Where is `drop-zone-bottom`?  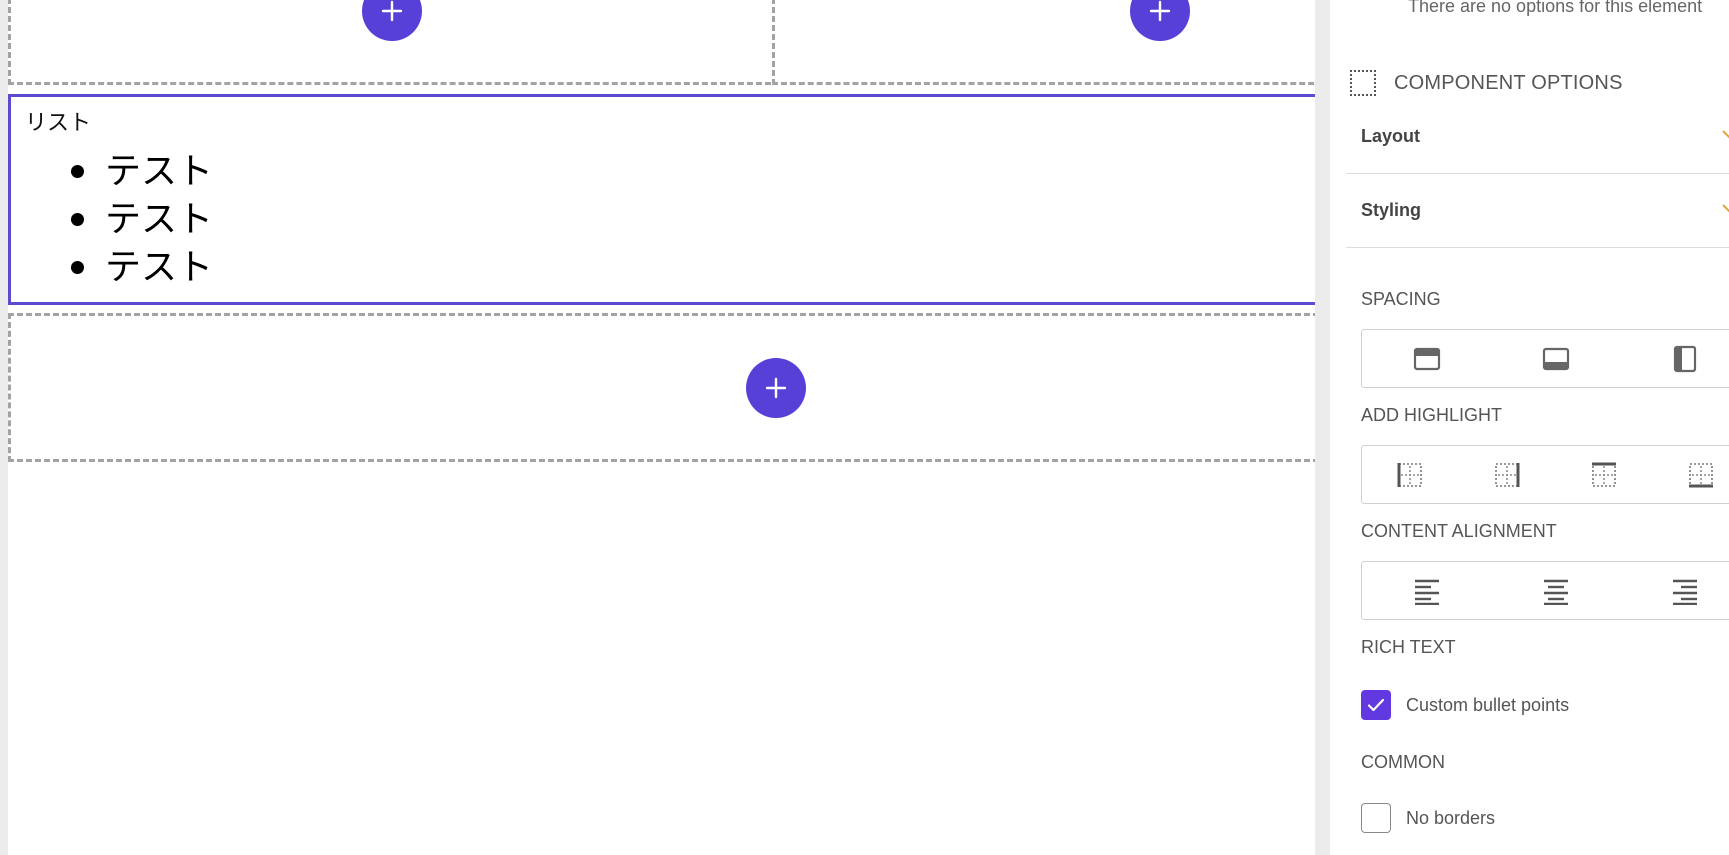
drop-zone-bottom is located at coordinates (661, 387).